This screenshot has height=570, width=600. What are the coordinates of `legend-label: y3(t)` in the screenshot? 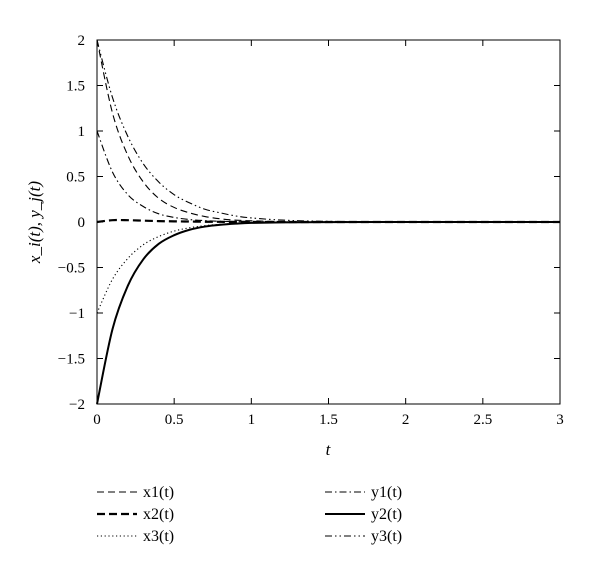 It's located at (386, 536).